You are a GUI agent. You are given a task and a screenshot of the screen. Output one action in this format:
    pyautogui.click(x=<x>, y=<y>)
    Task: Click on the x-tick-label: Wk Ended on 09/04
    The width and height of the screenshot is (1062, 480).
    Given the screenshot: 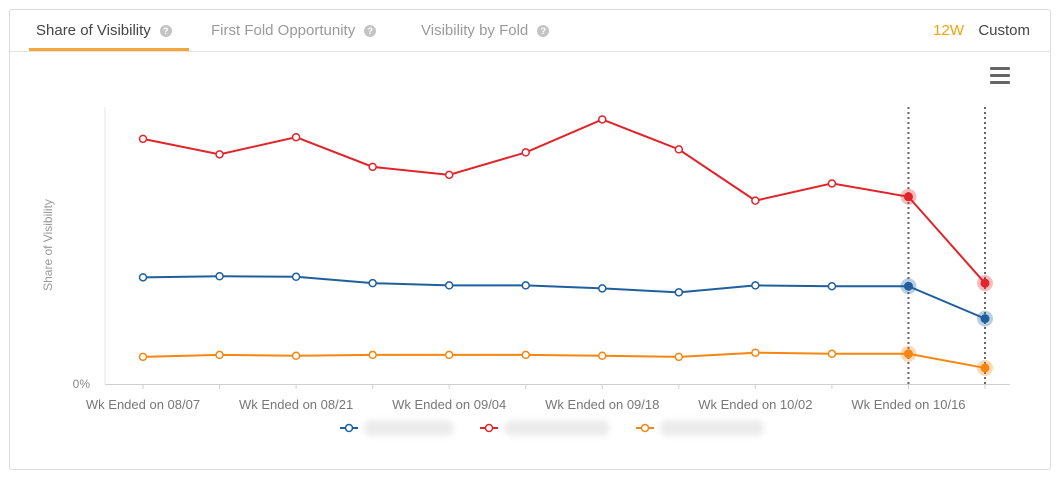 What is the action you would take?
    pyautogui.click(x=449, y=404)
    